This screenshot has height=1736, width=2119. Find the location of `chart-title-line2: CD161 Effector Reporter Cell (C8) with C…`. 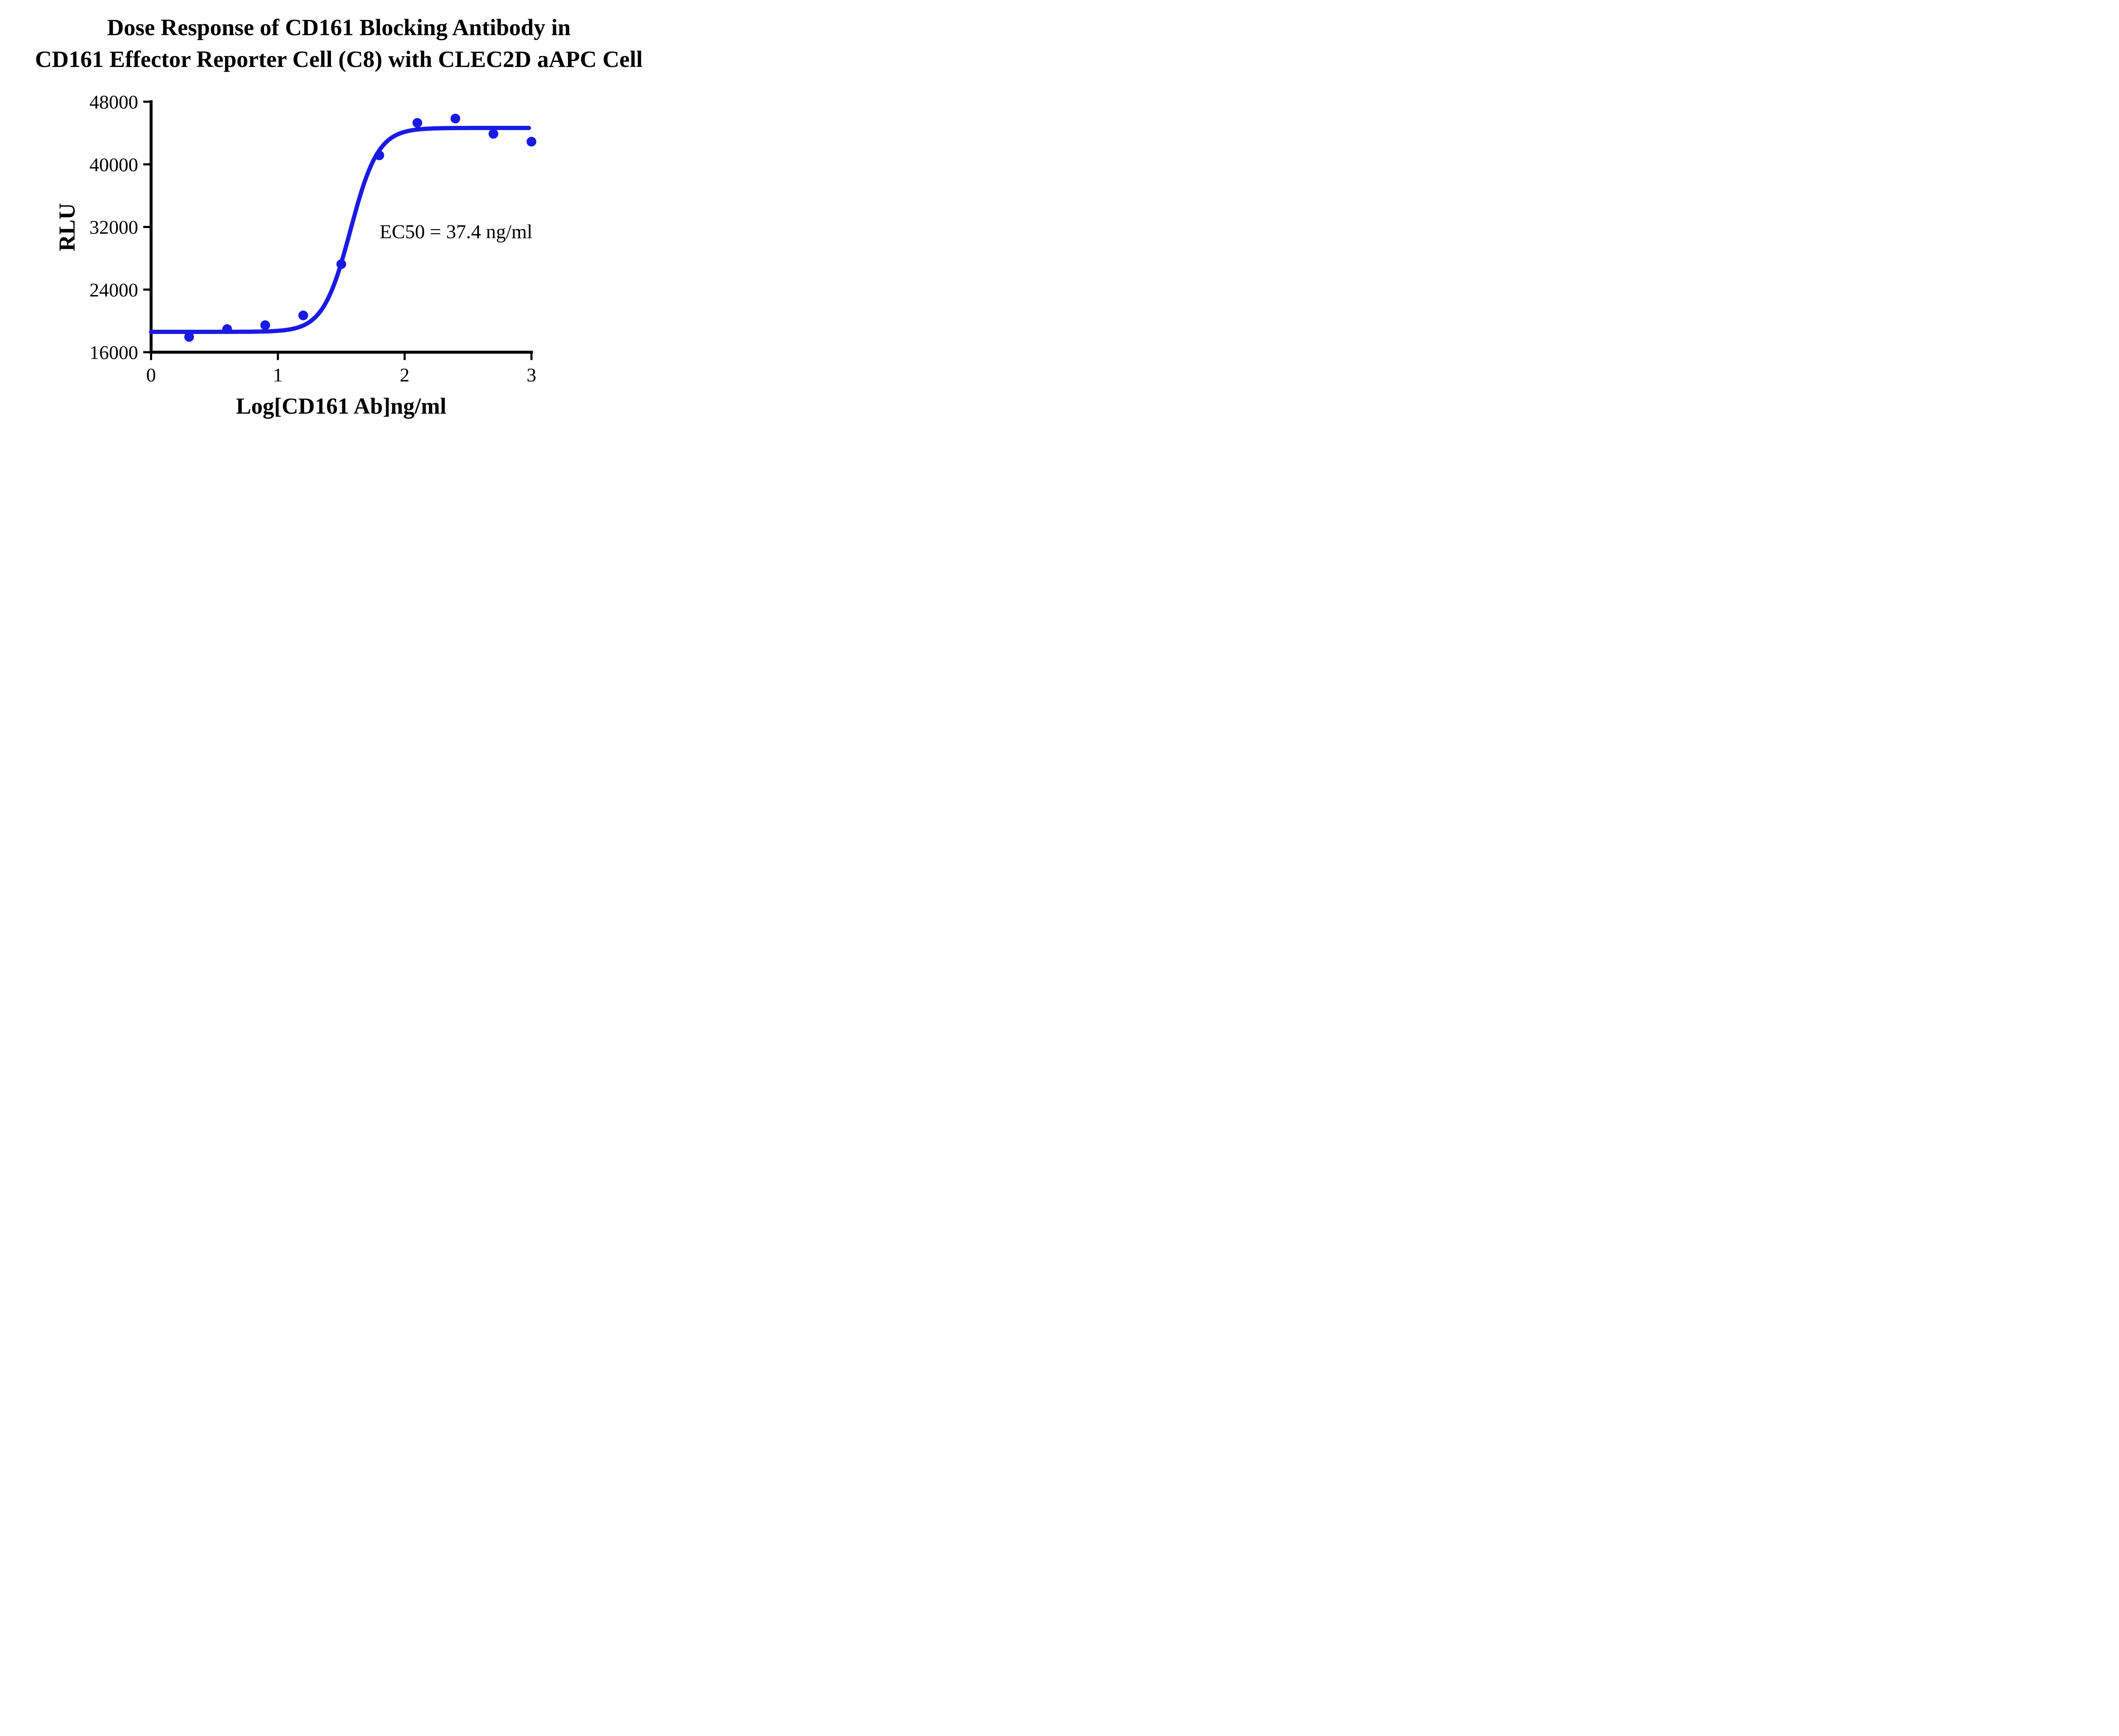

chart-title-line2: CD161 Effector Reporter Cell (C8) with C… is located at coordinates (339, 59).